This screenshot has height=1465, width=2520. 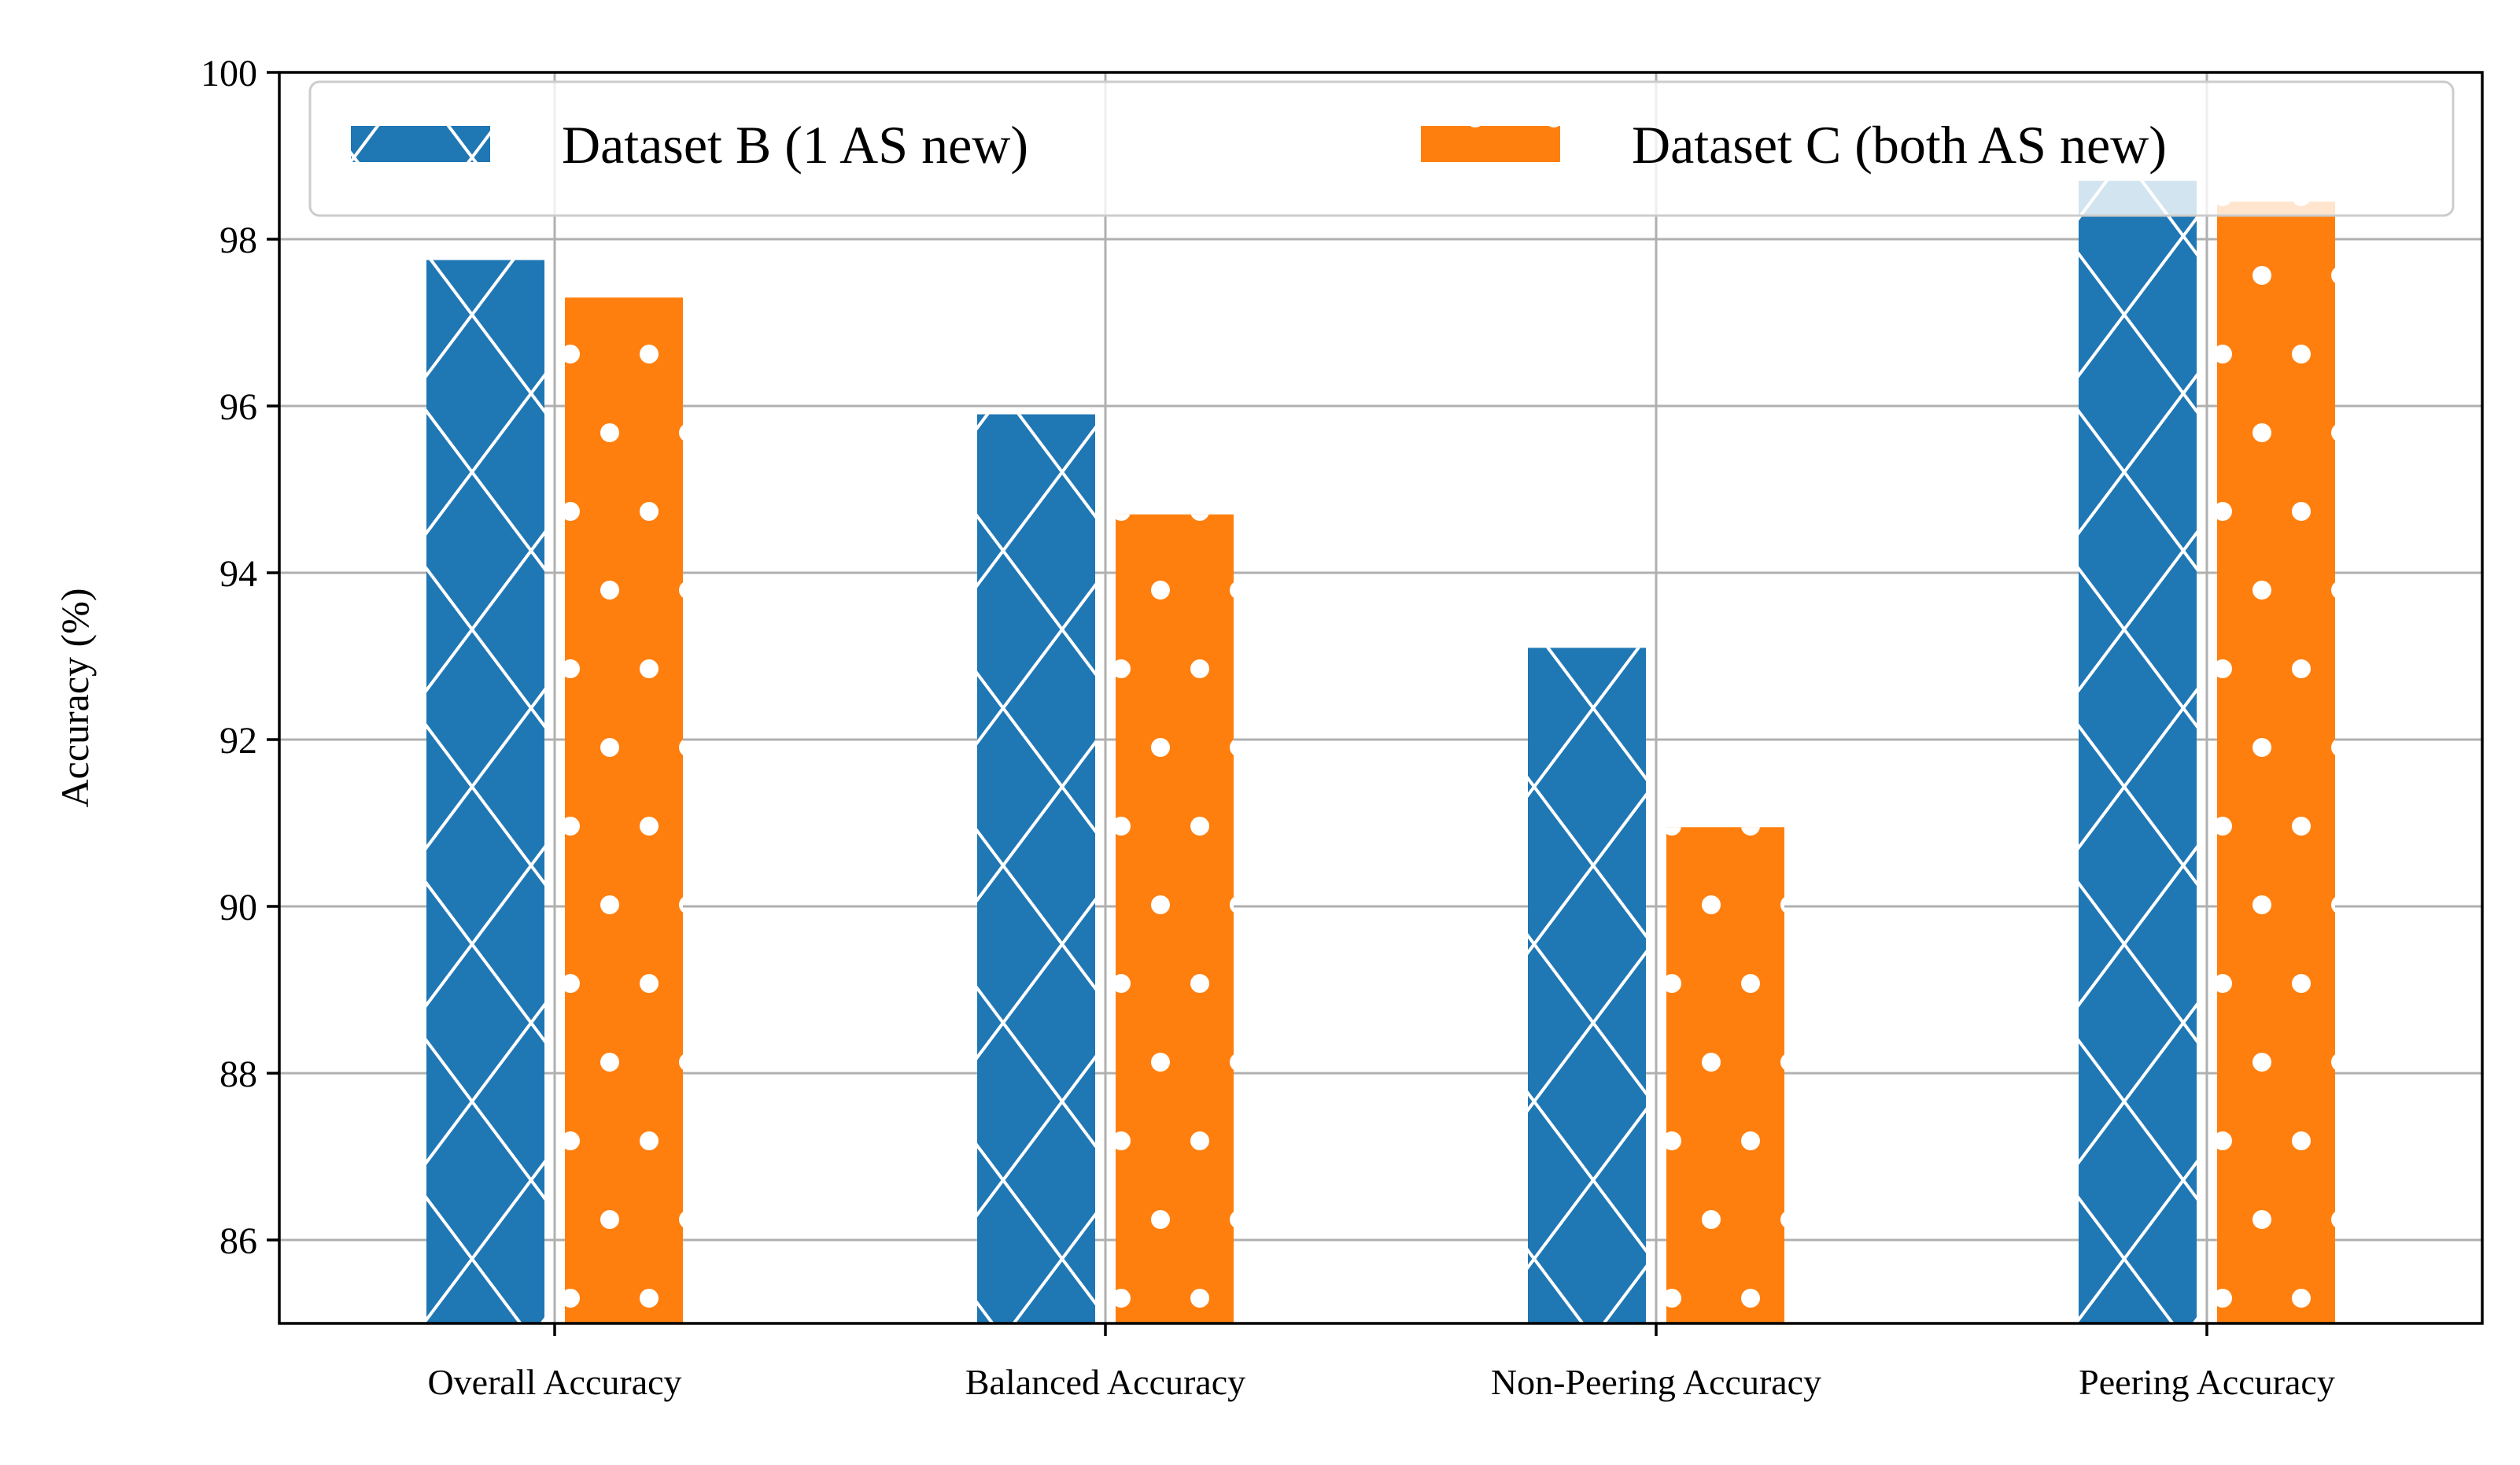 What do you see at coordinates (238, 407) in the screenshot?
I see `y-tick-label: 96` at bounding box center [238, 407].